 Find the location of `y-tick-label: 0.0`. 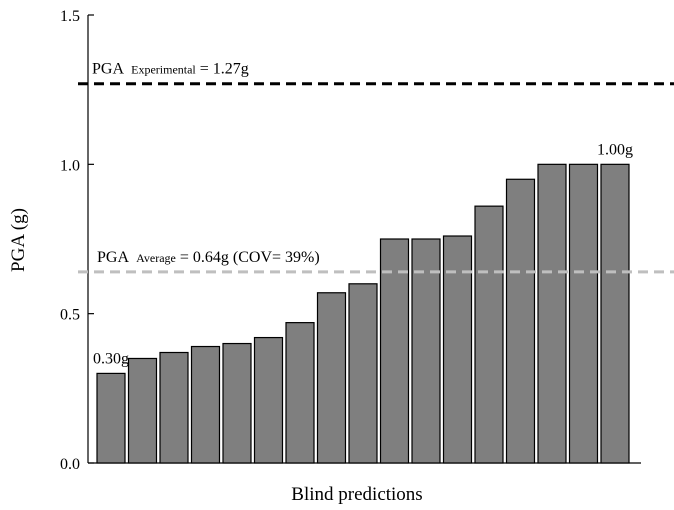

y-tick-label: 0.0 is located at coordinates (70, 464).